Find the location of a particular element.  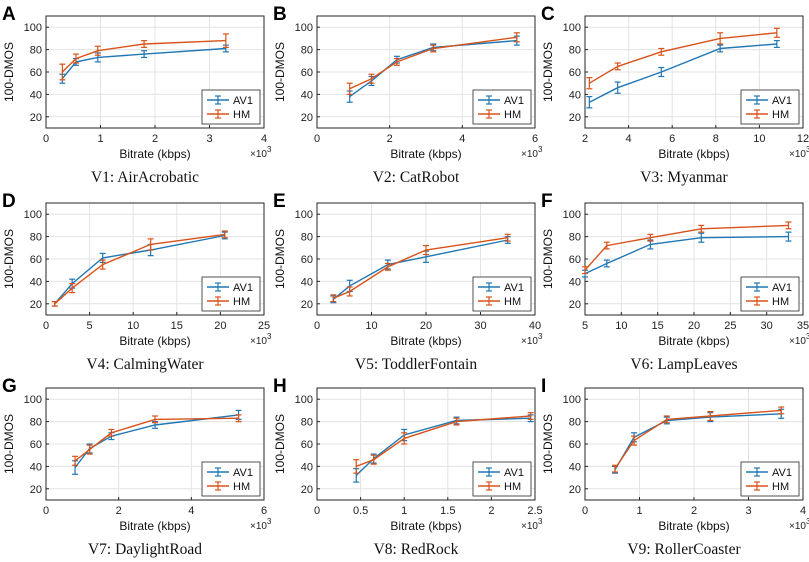

x-tick-label: 12 is located at coordinates (803, 139).